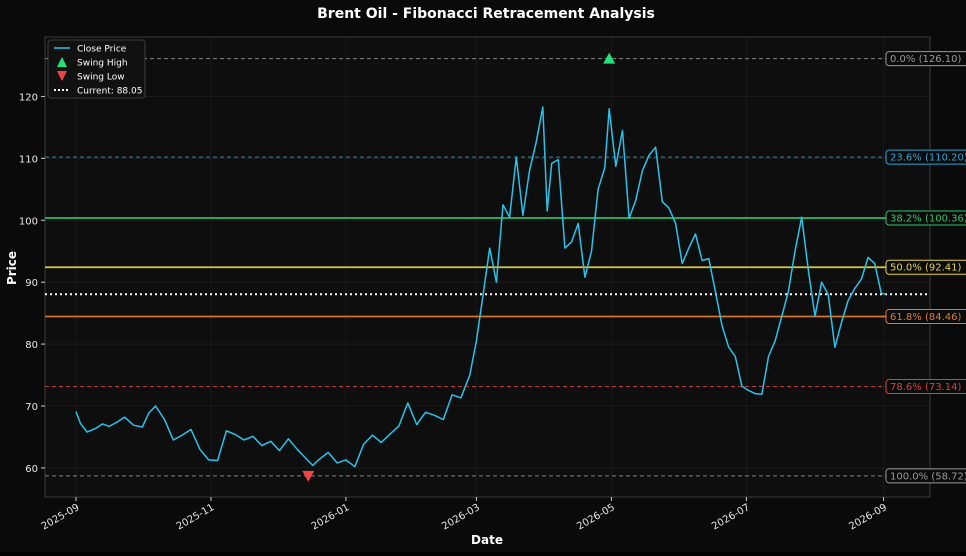  I want to click on legend-box, so click(96, 69).